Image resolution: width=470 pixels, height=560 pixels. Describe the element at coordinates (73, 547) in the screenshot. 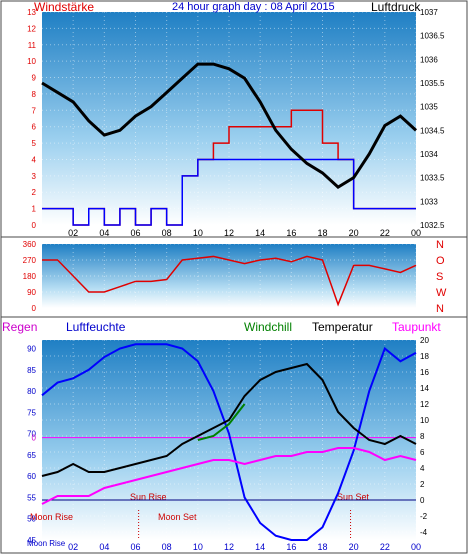

I see `p3-x-tick-label: 02` at that location.